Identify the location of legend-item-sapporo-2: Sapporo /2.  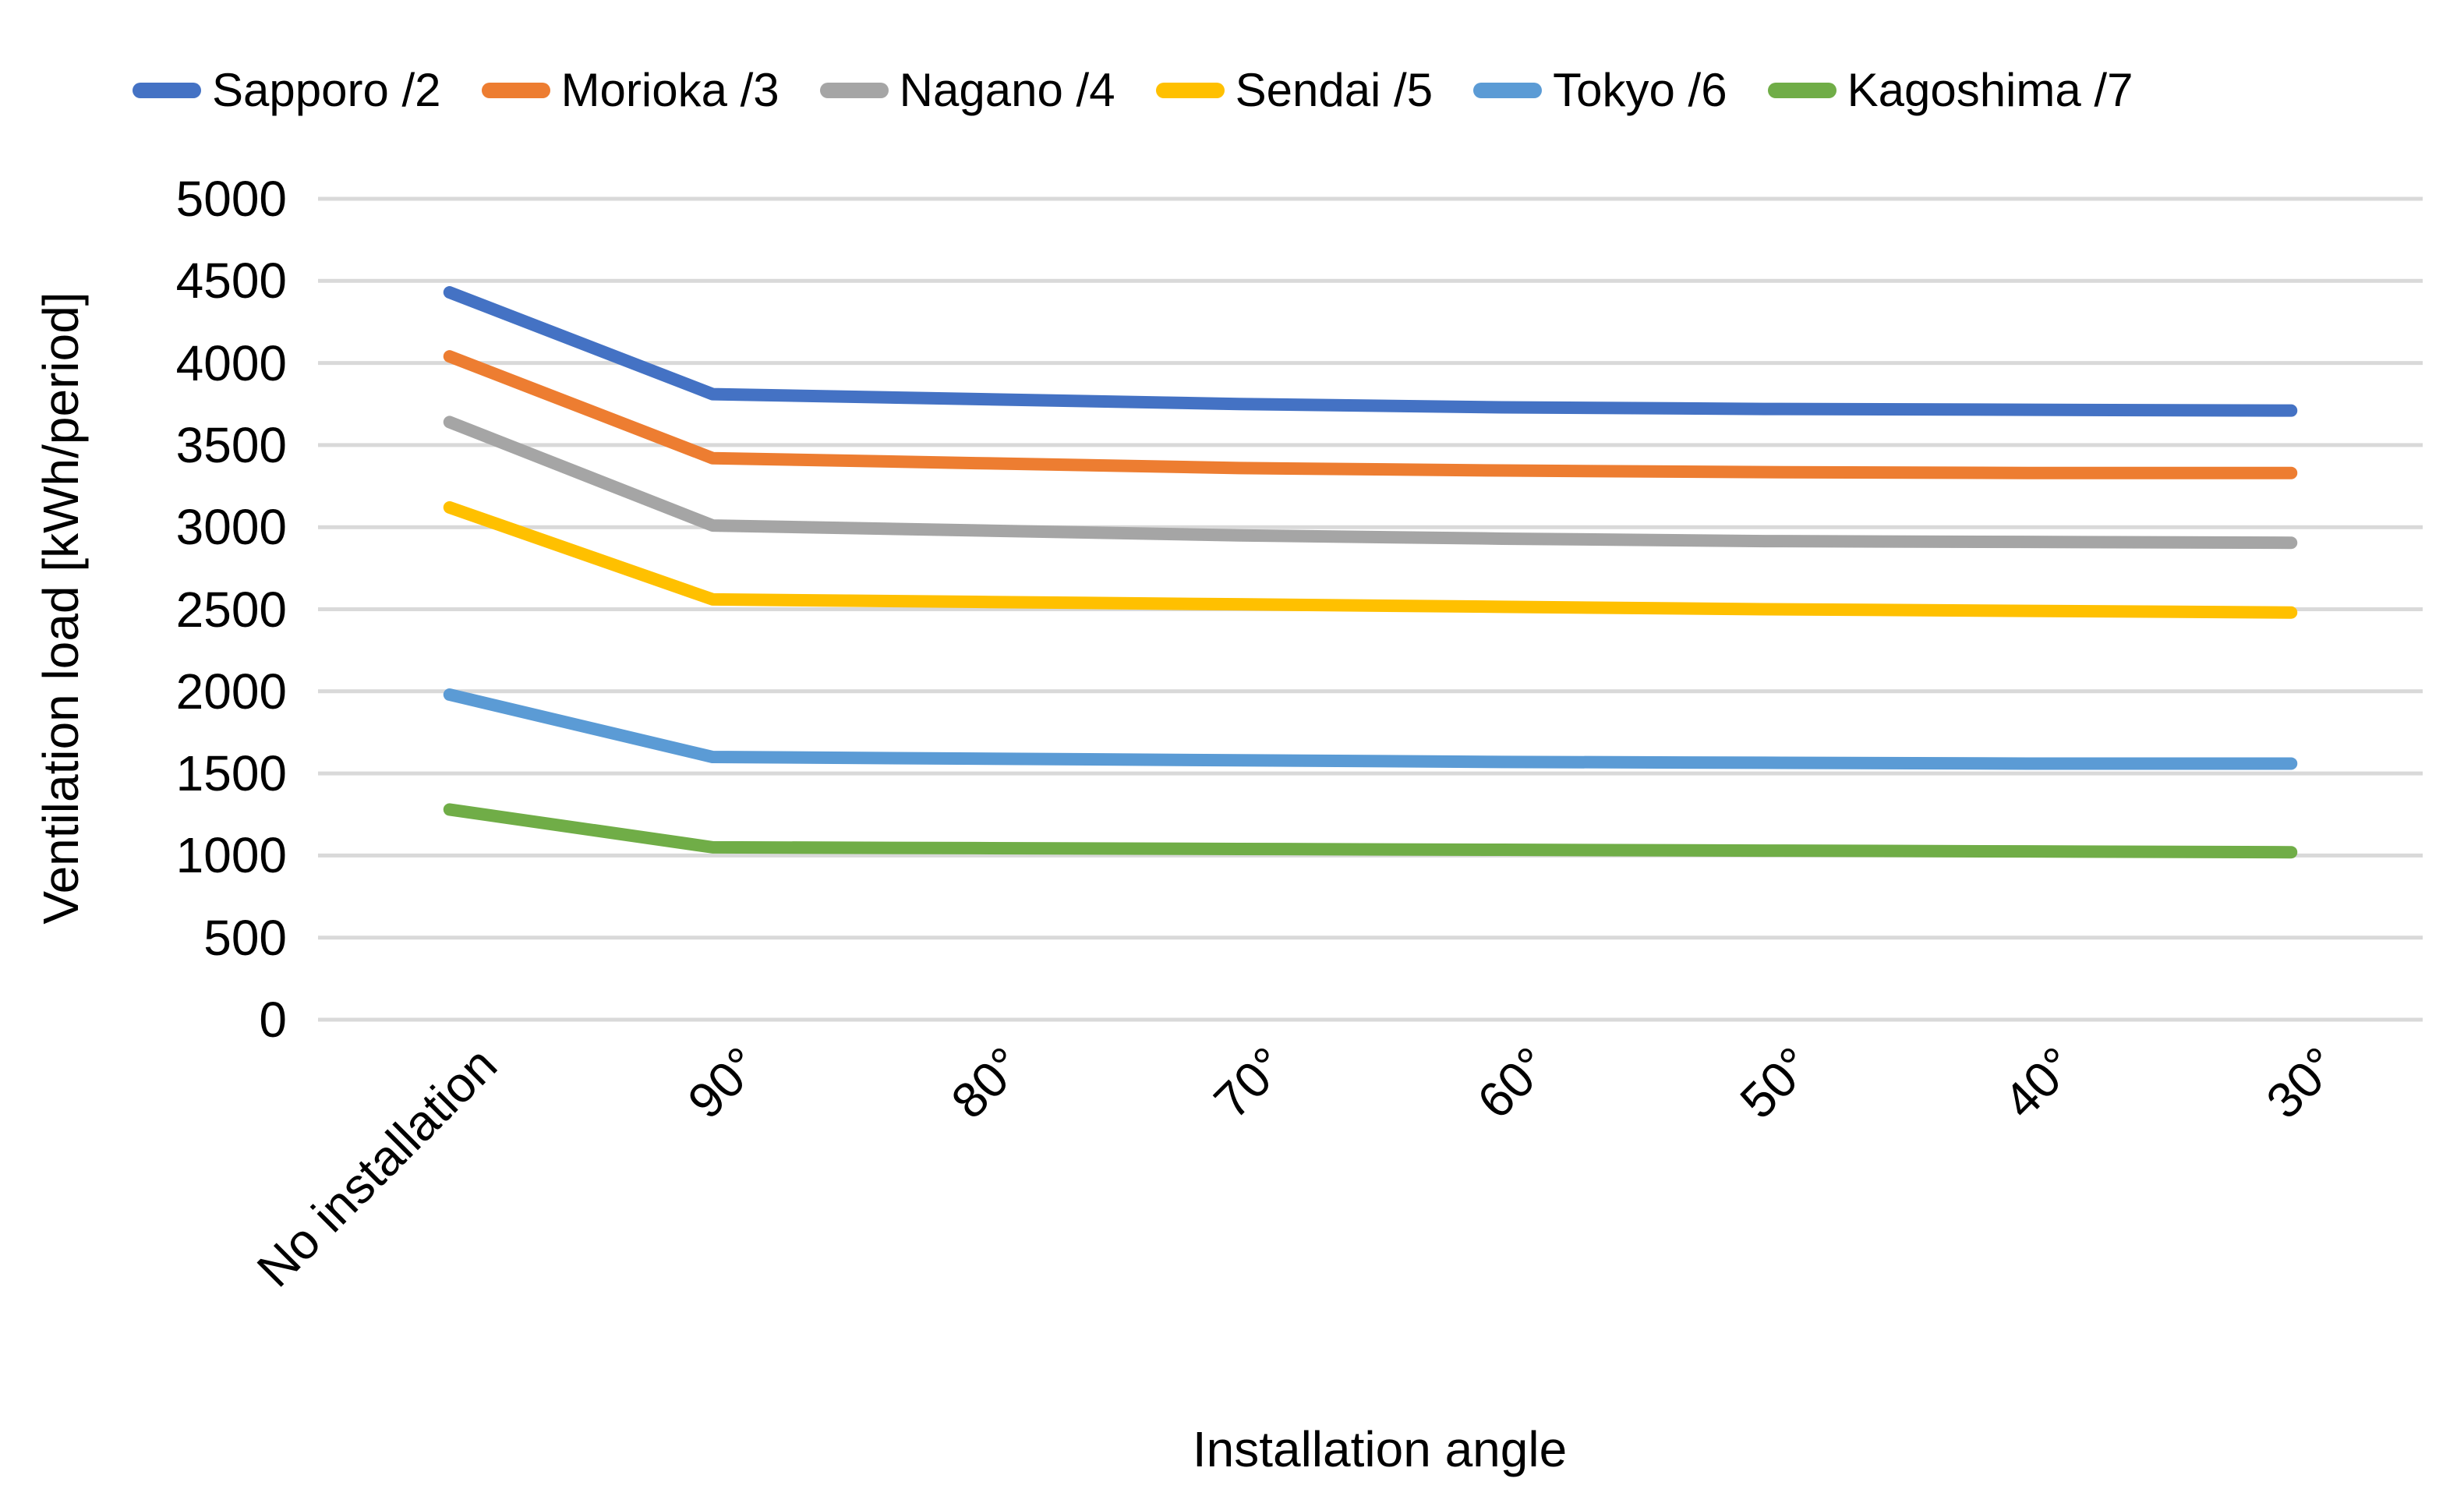
(287, 90).